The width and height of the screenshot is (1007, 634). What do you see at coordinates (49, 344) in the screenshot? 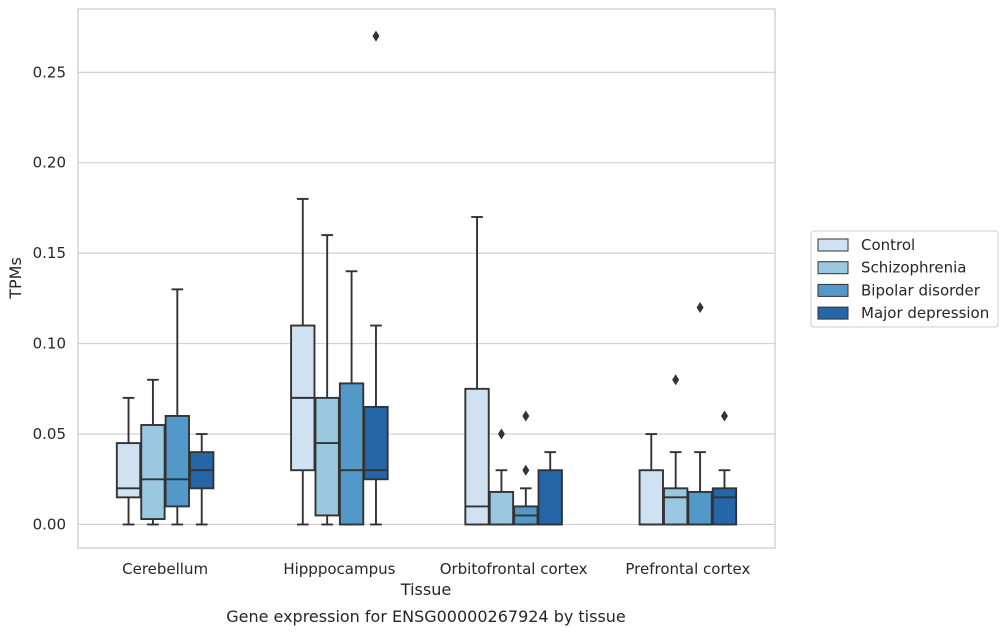
I see `y-tick-label: 0.10` at bounding box center [49, 344].